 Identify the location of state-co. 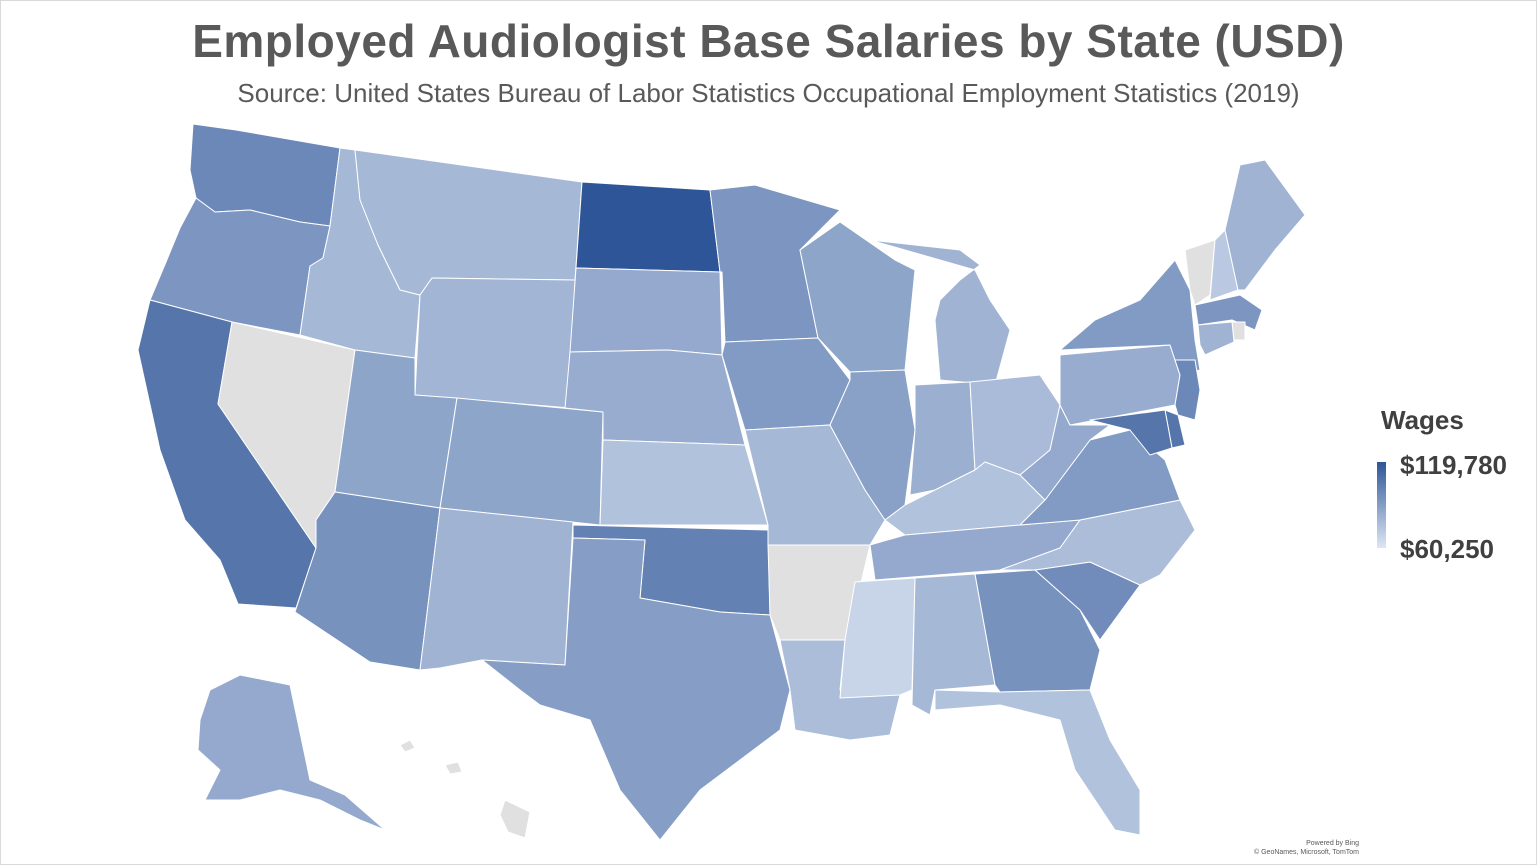
(521, 461).